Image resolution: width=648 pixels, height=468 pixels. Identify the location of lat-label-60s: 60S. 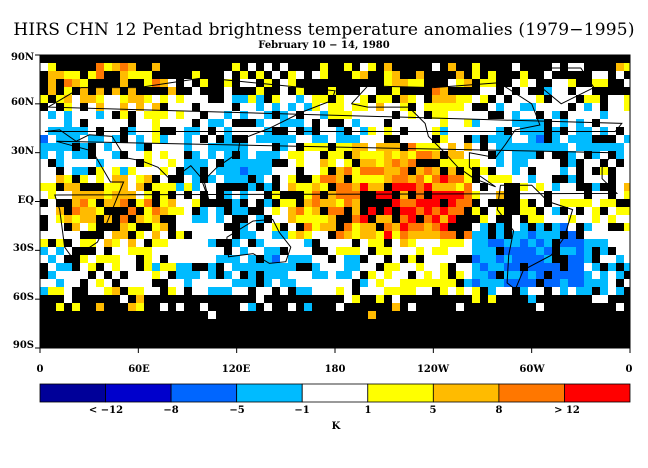
(23, 297).